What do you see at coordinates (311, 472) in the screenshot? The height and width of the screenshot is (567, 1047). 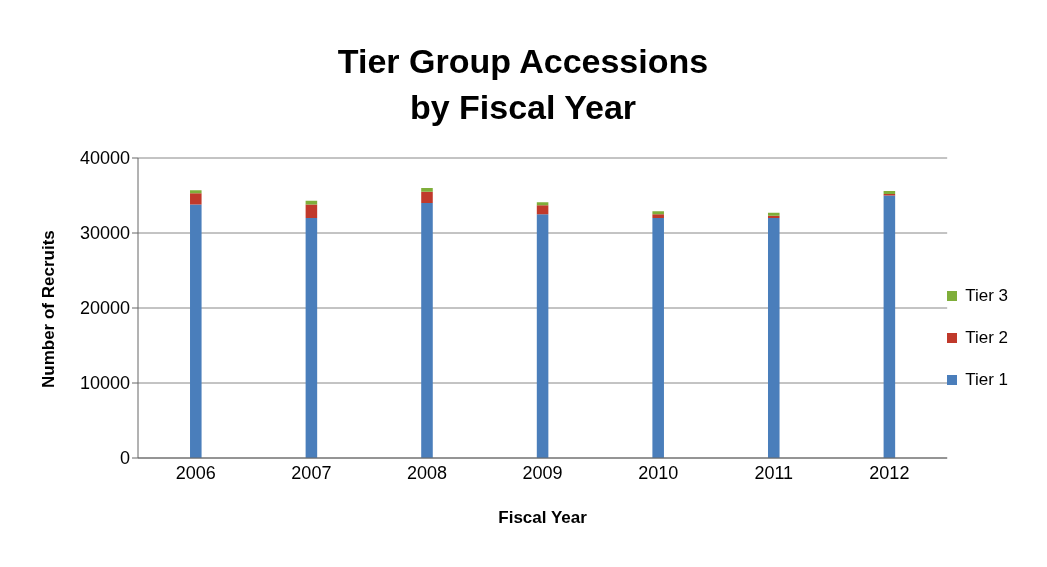 I see `x-tick-label: 2007` at bounding box center [311, 472].